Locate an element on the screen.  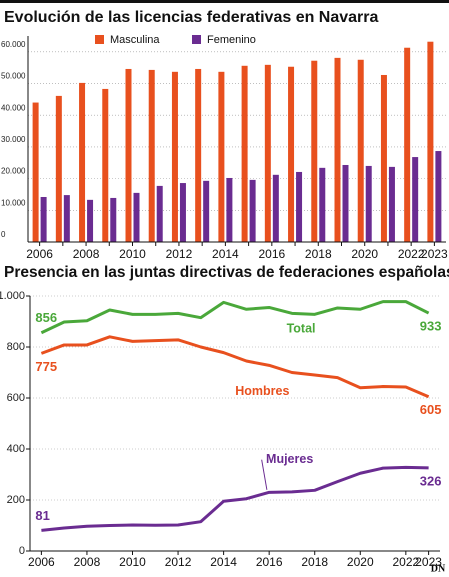
y-tick-label: 1.000 is located at coordinates (12, 296).